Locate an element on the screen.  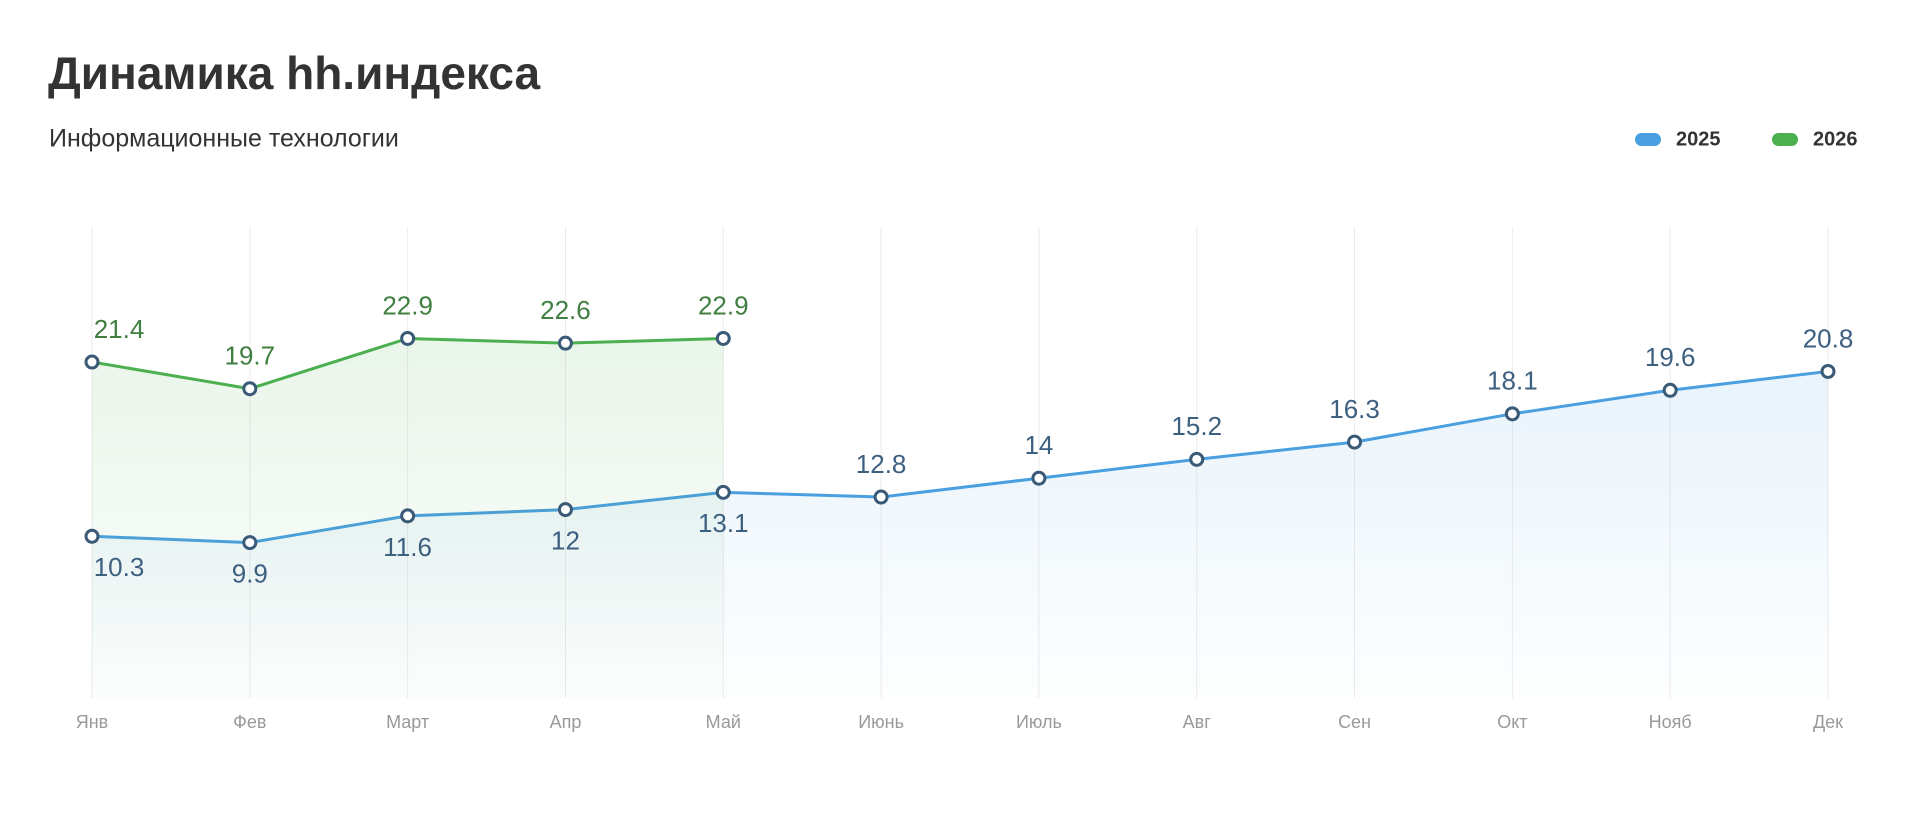
x-tick-label: Окт is located at coordinates (1512, 722).